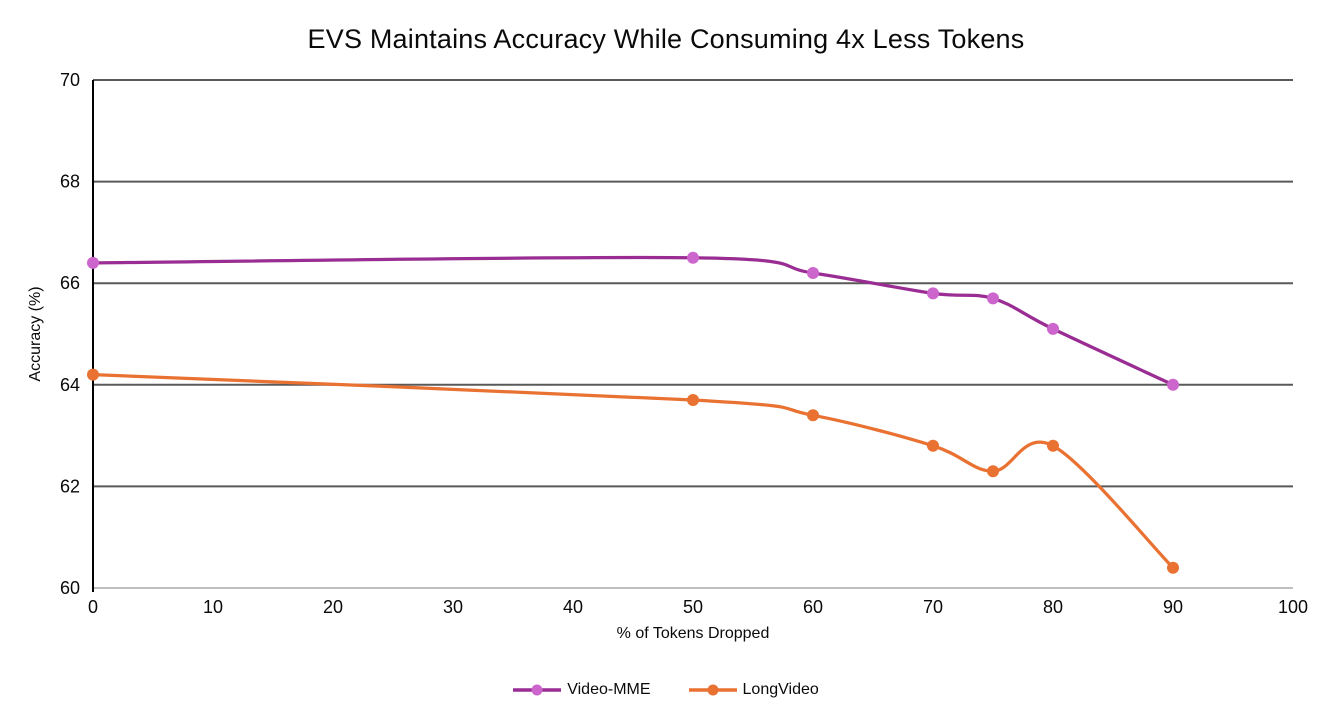 The width and height of the screenshot is (1332, 725). What do you see at coordinates (573, 607) in the screenshot?
I see `x-tick-label: 40` at bounding box center [573, 607].